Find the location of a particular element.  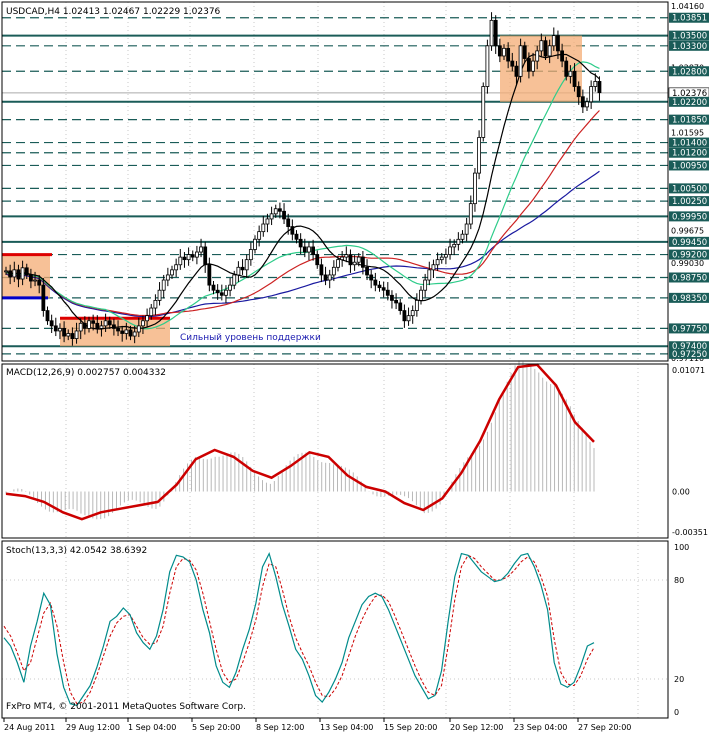

time-axis-label: 5 Sep 20:00 is located at coordinates (216, 727).